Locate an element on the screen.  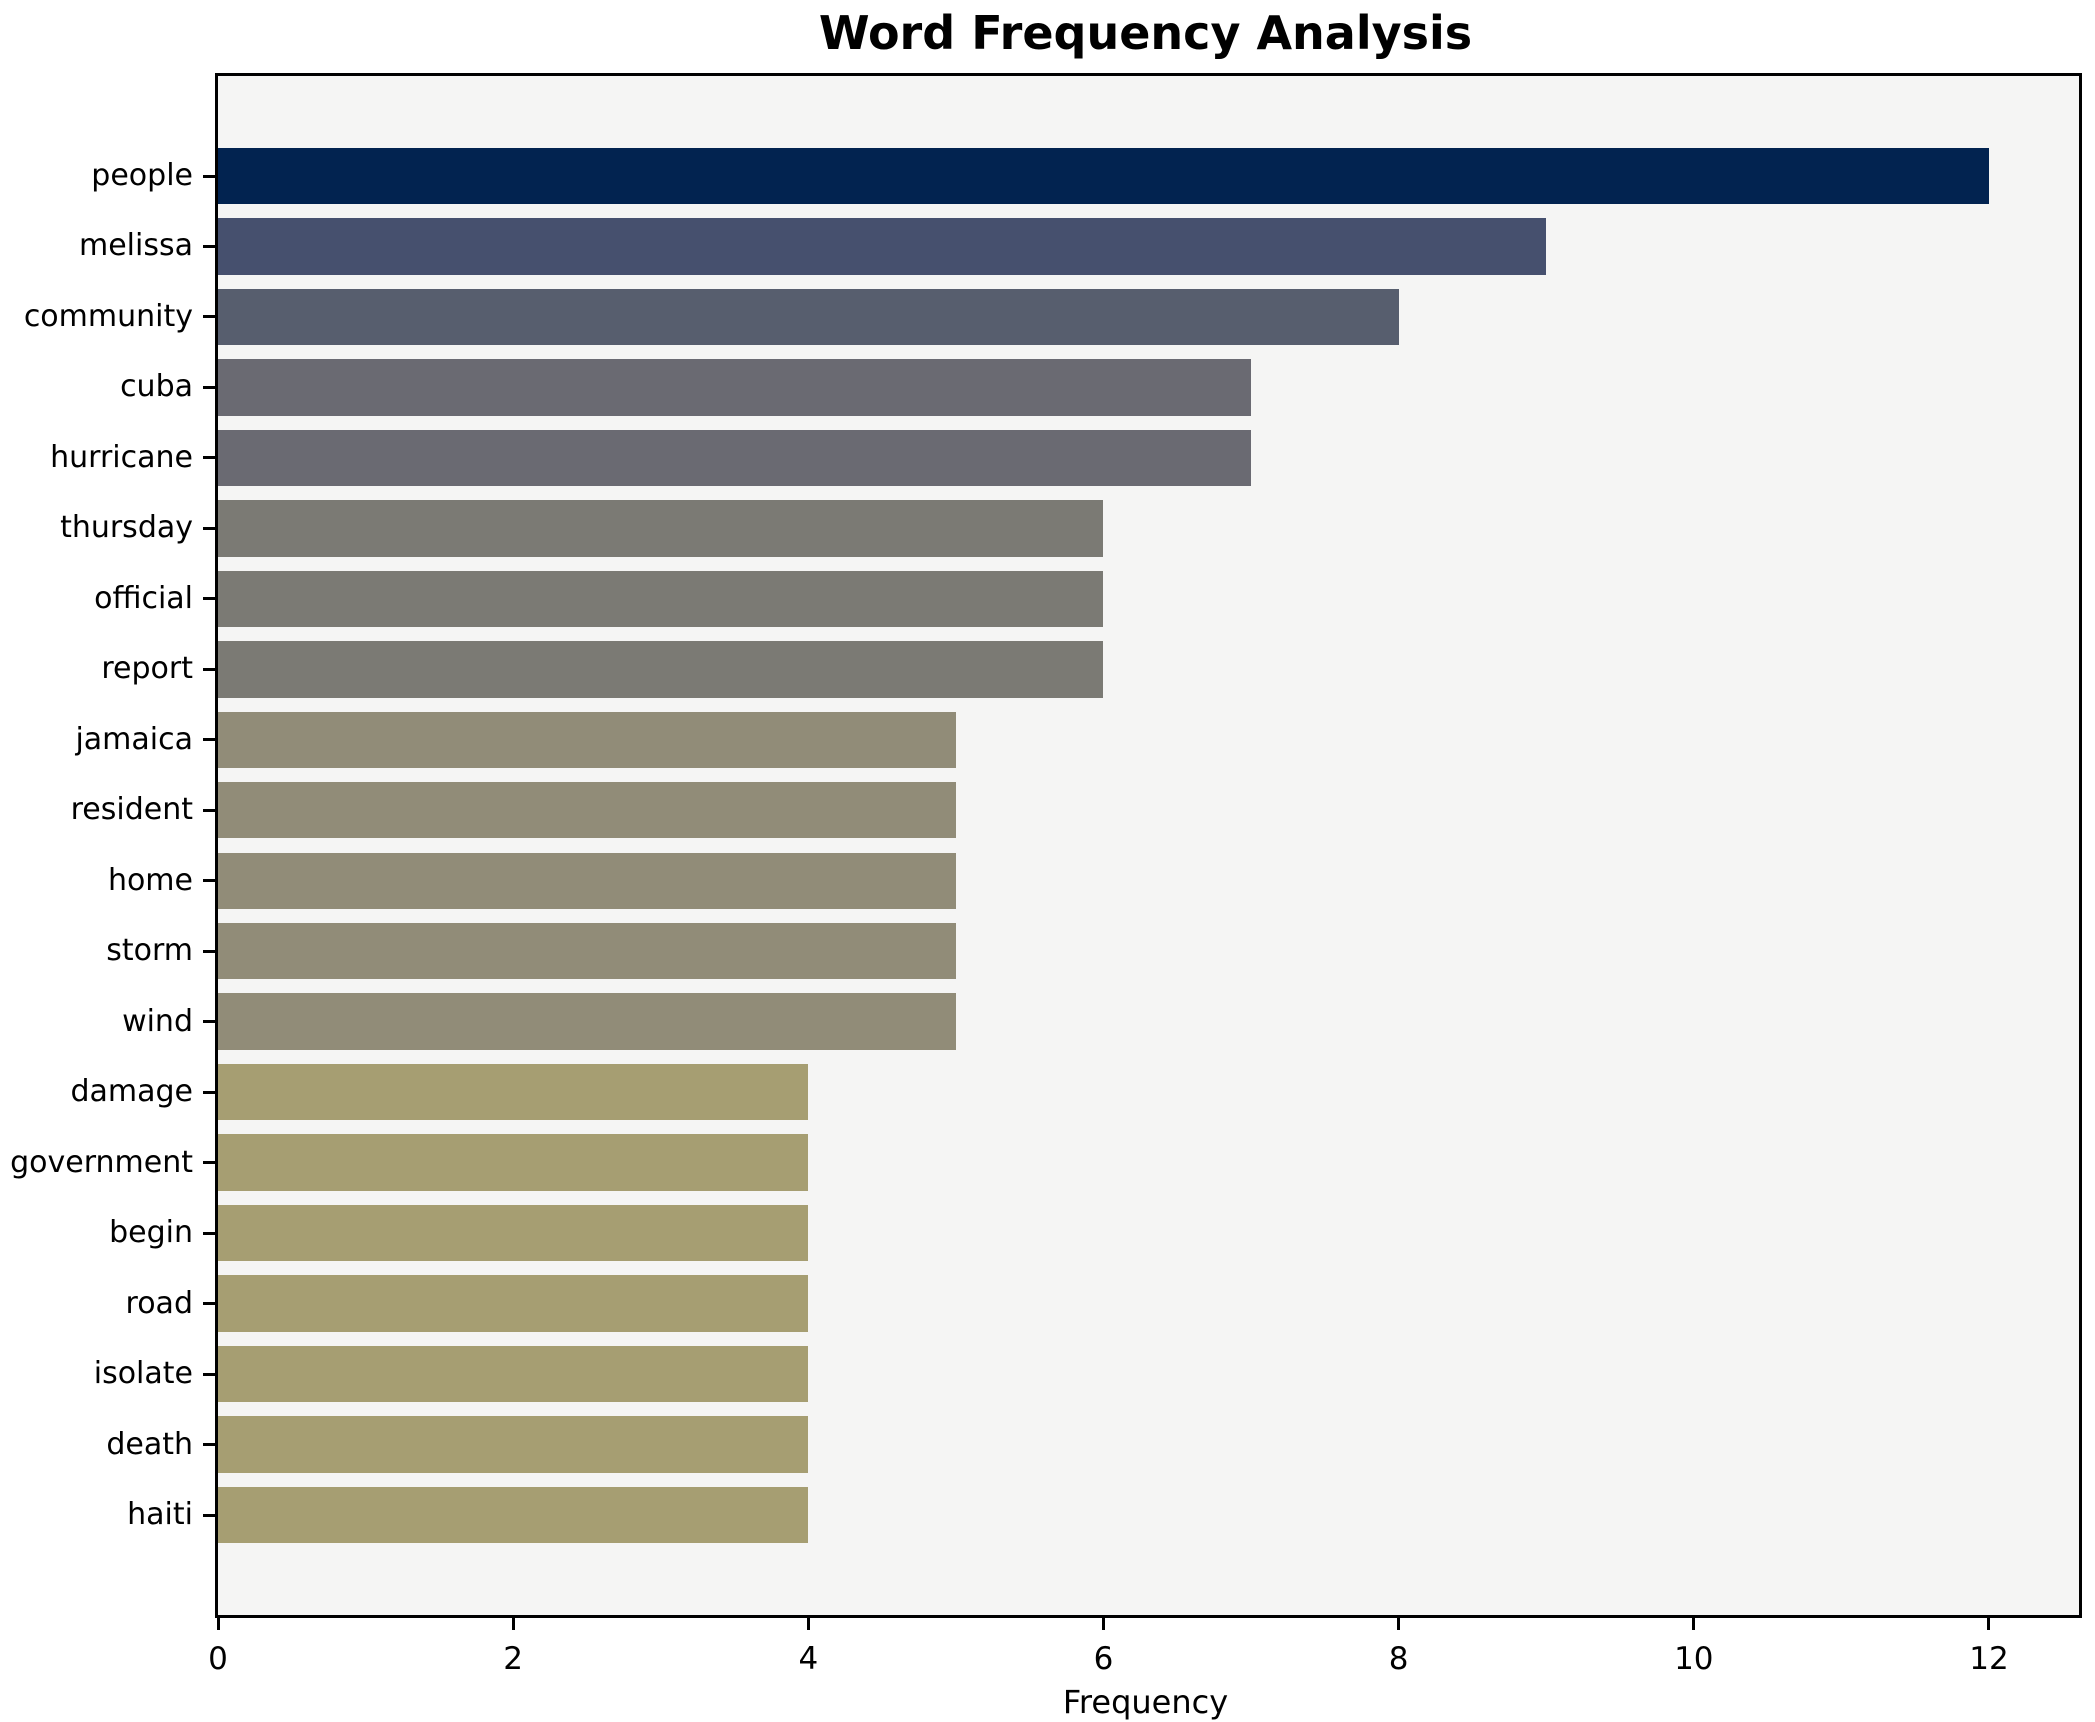
y-tick-label-storm: storm is located at coordinates (149, 951).